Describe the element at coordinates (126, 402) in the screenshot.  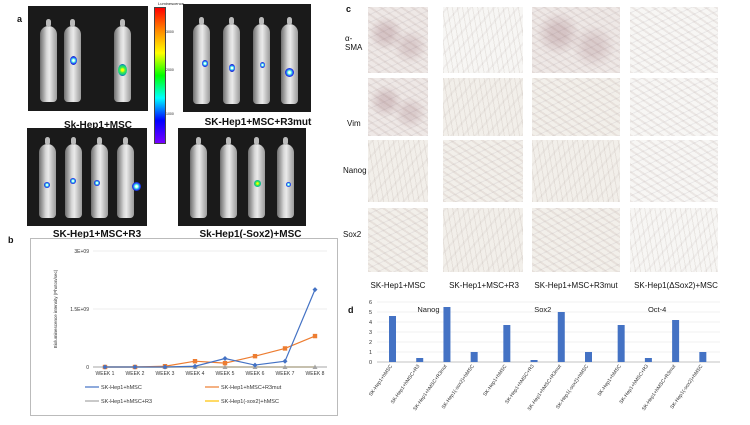
I see `legend-label: SK-Hep1+hMSC+R3` at that location.